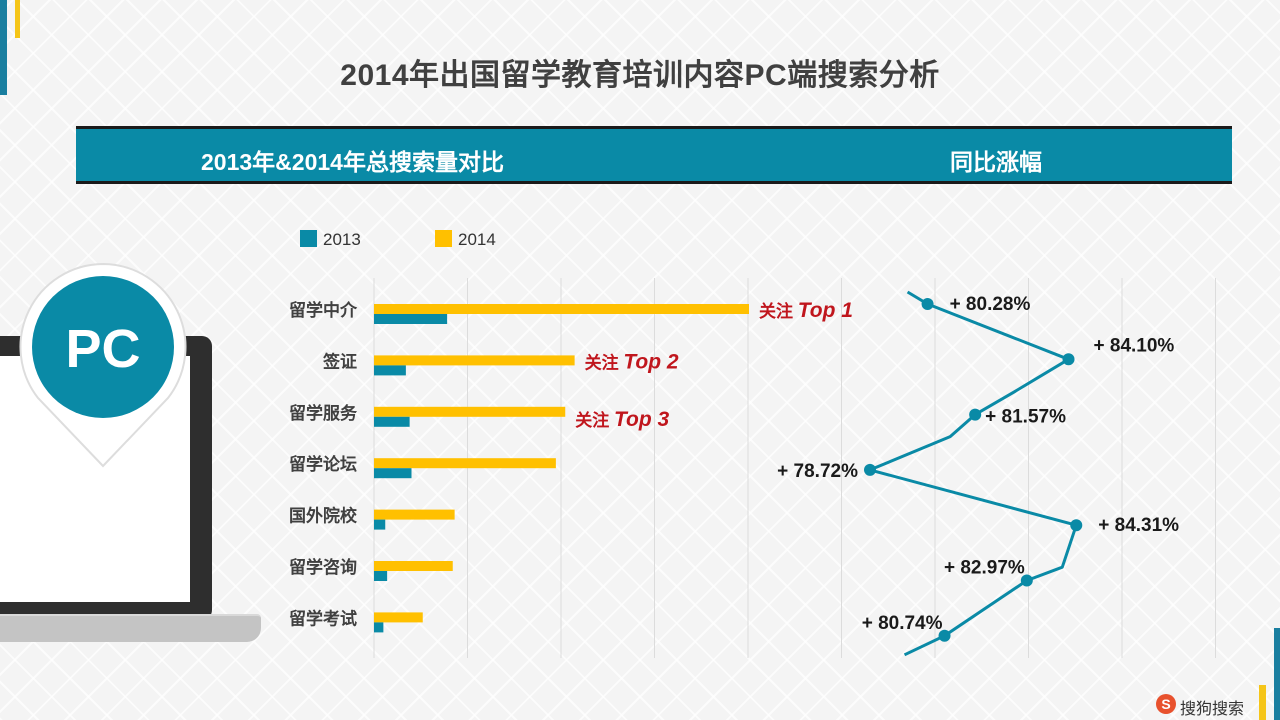 The image size is (1280, 720). I want to click on sogou-logo-icon: S, so click(1166, 704).